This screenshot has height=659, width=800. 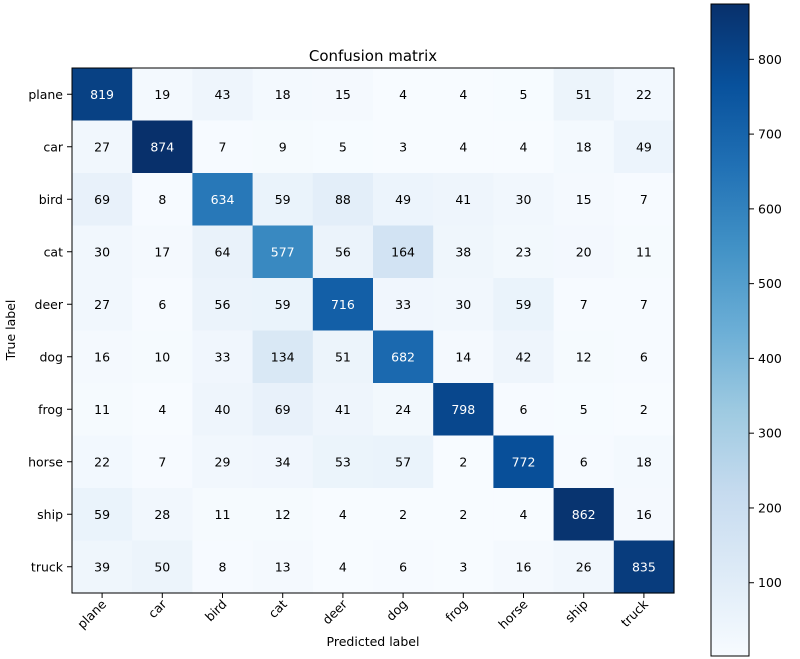 I want to click on x-tick-label: dog, so click(x=396, y=610).